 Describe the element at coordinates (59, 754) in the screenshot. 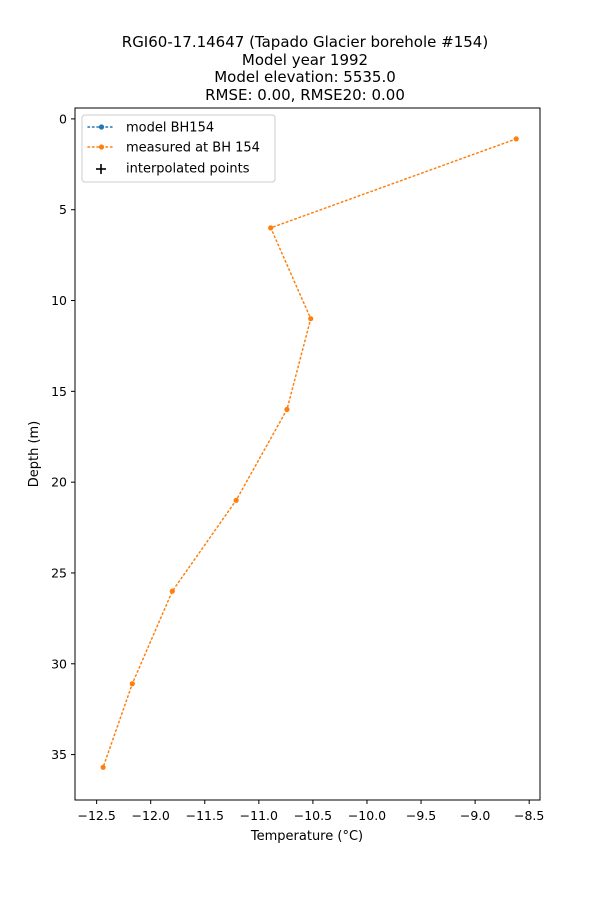

I see `y-tick-label: 35` at that location.